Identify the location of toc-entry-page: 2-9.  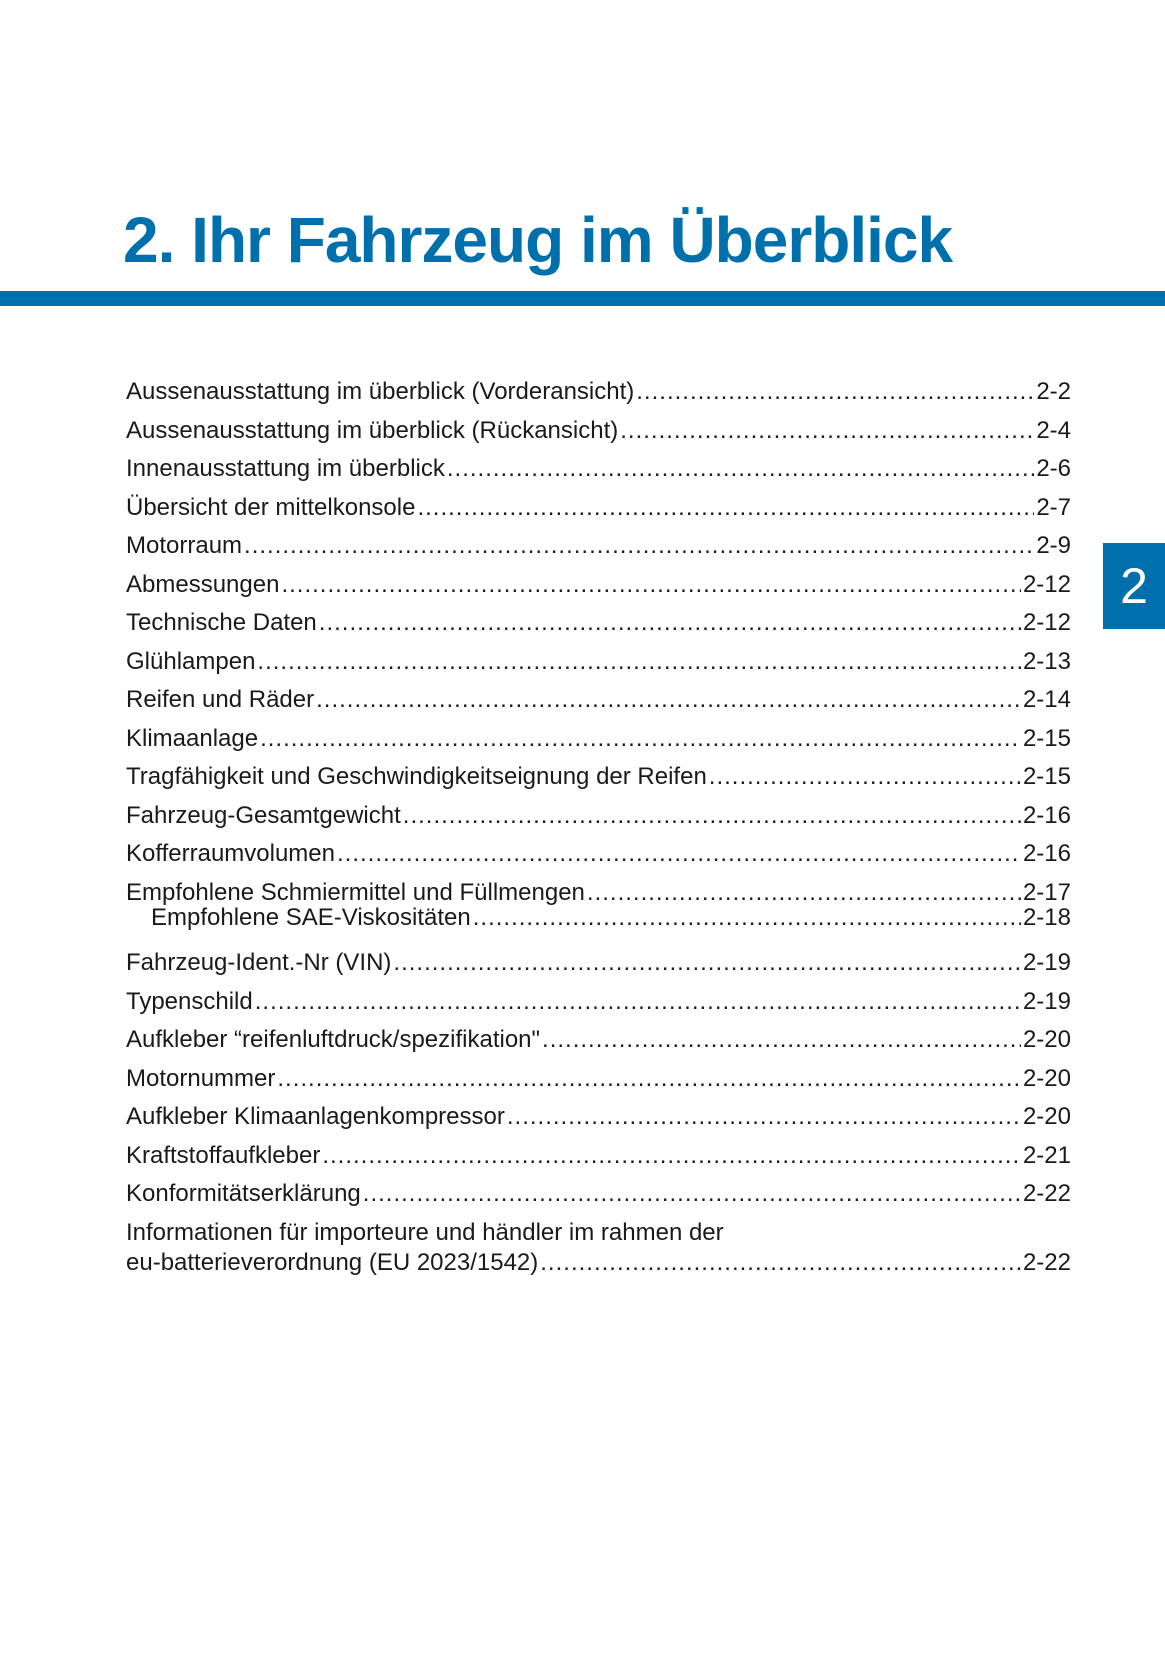
(1053, 545).